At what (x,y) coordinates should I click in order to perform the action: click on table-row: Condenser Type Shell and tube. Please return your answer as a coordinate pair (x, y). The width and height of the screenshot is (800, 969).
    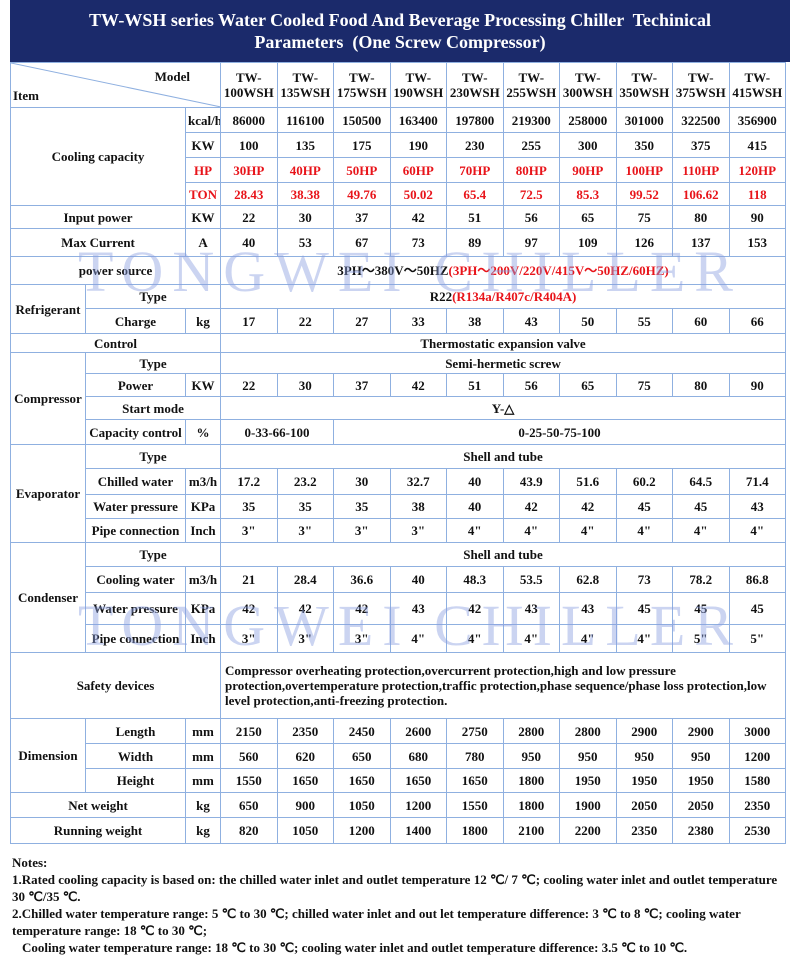
    Looking at the image, I should click on (398, 597).